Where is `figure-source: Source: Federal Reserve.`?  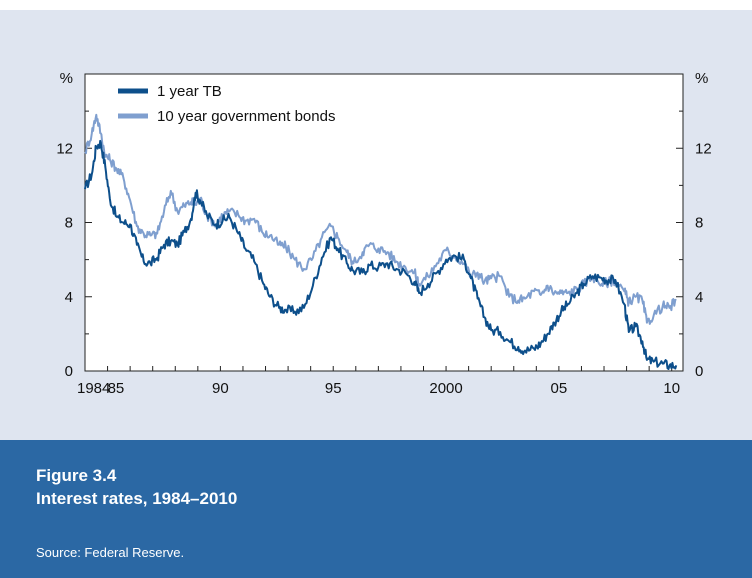
figure-source: Source: Federal Reserve. is located at coordinates (110, 552).